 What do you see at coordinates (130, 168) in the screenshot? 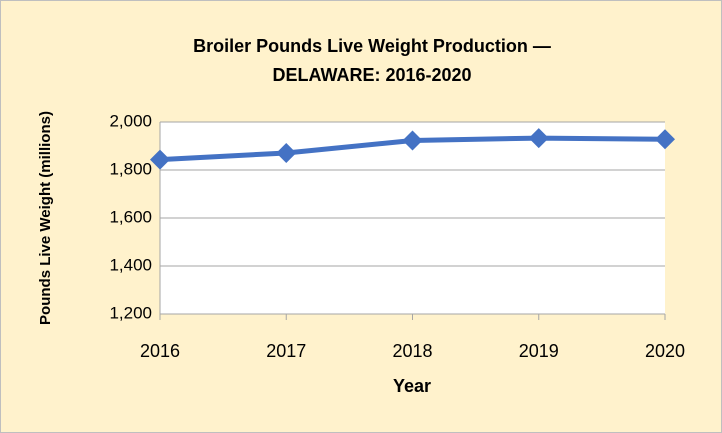
I see `y-tick-label: 1,800` at bounding box center [130, 168].